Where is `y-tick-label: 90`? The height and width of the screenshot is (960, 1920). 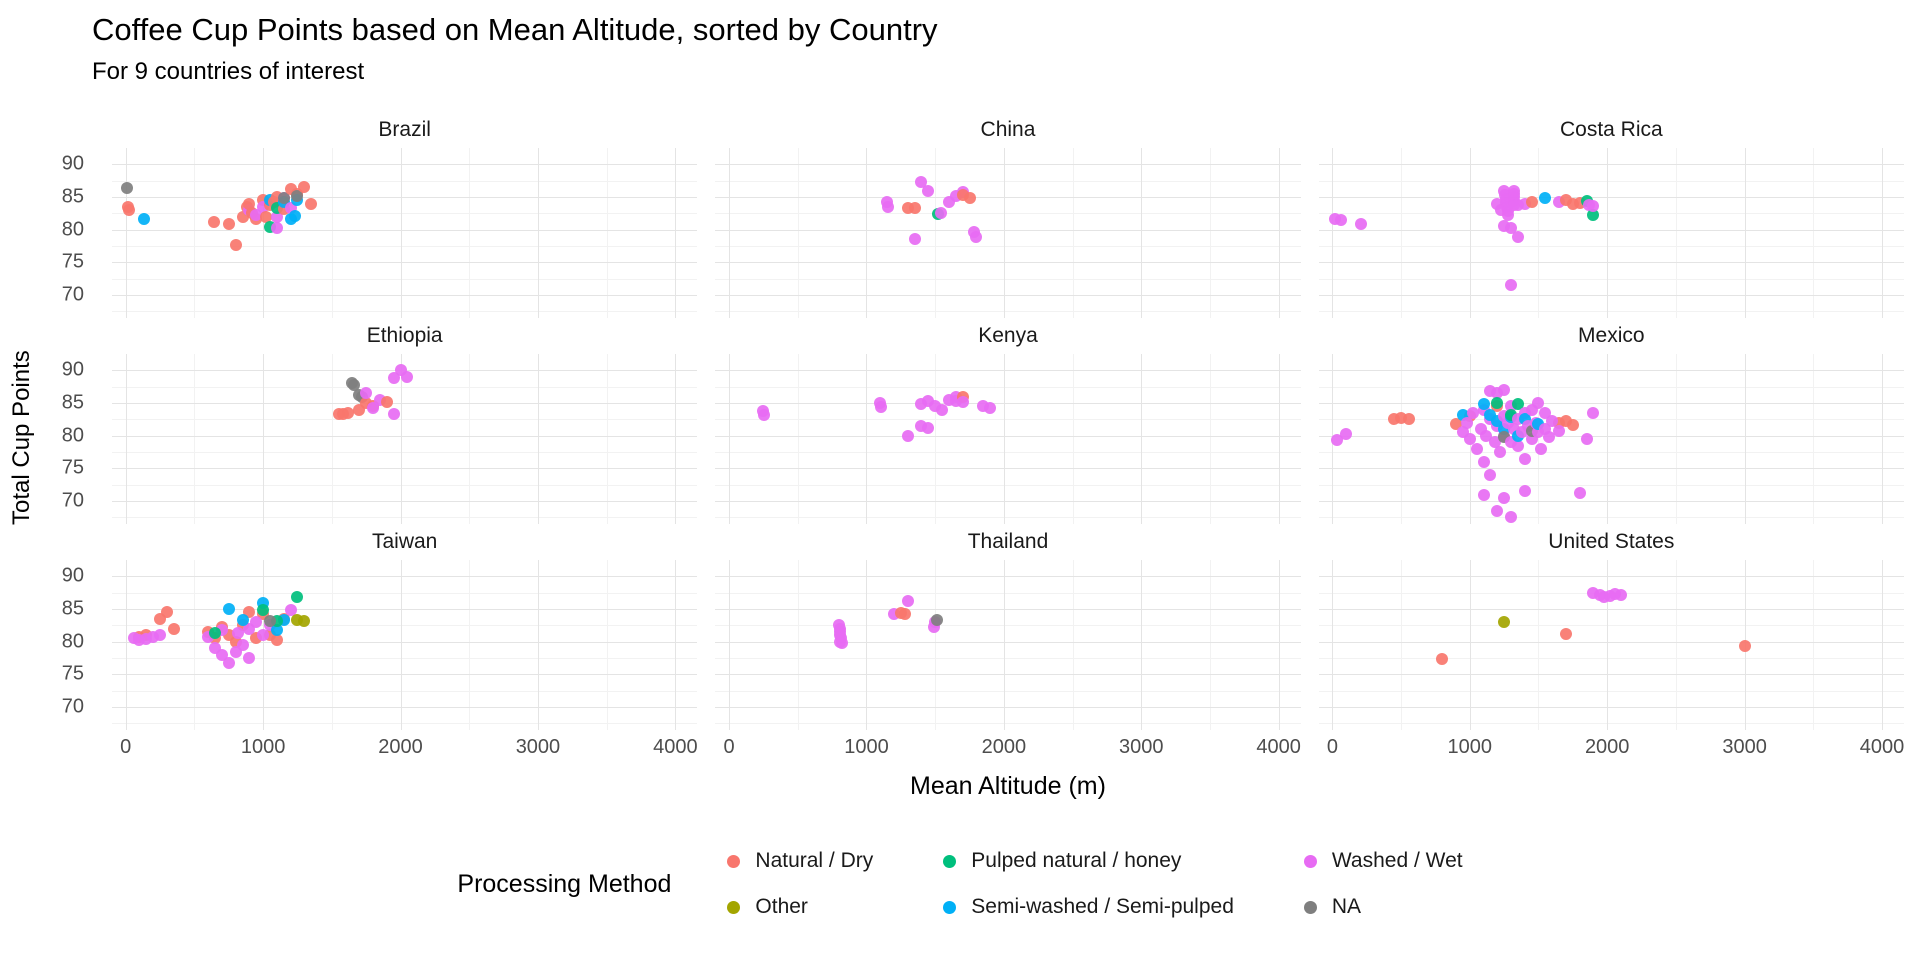
y-tick-label: 90 is located at coordinates (72, 163).